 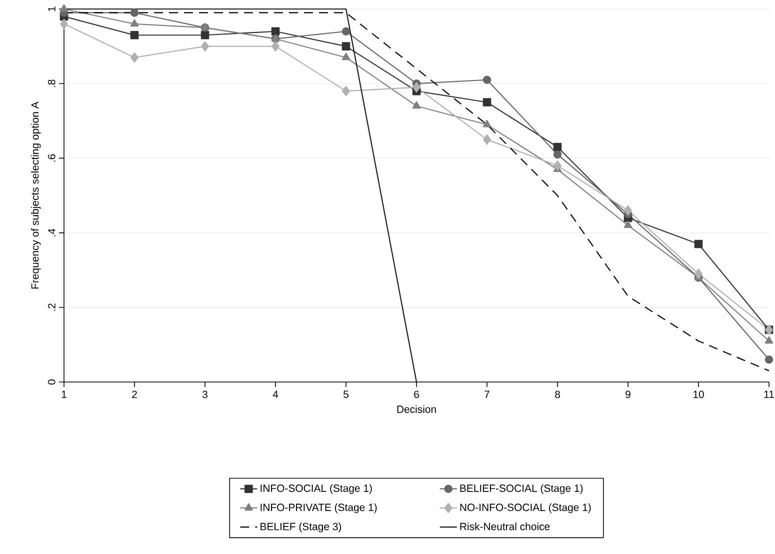 I want to click on x-axis-title: Decision, so click(x=416, y=409).